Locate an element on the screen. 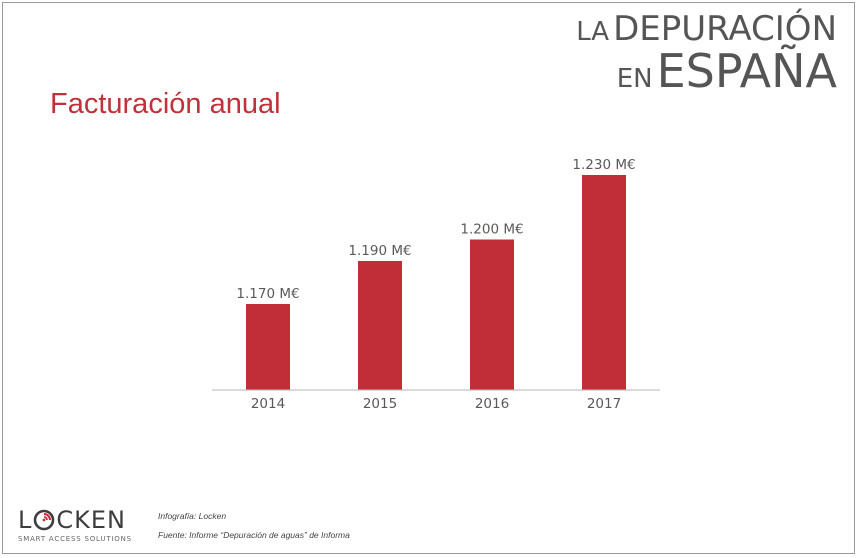  logo-letter-l: L is located at coordinates (25, 520).